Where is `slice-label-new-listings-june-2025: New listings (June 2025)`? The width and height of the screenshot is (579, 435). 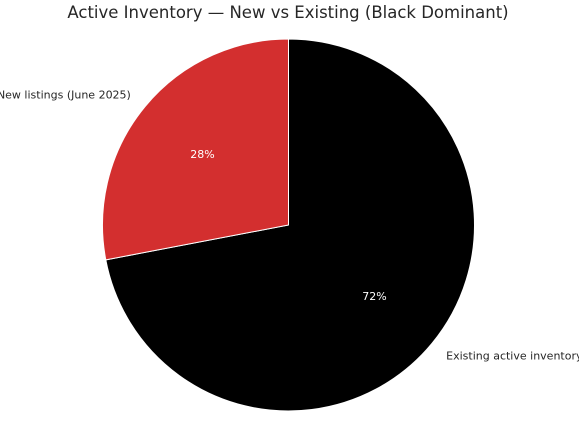 slice-label-new-listings-june-2025: New listings (June 2025) is located at coordinates (65, 95).